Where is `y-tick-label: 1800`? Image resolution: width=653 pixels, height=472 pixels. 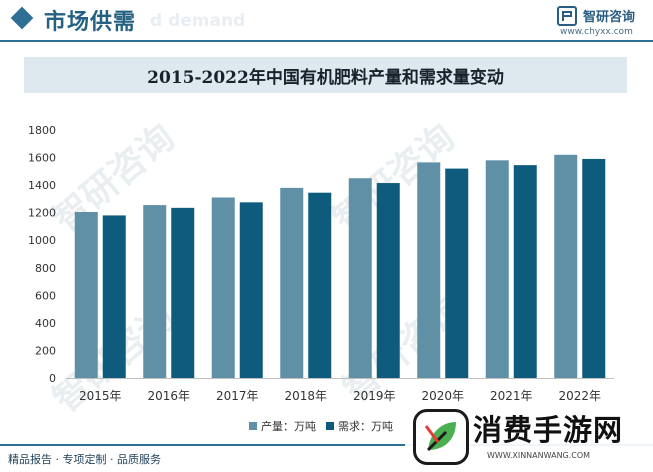
y-tick-label: 1800 is located at coordinates (42, 130).